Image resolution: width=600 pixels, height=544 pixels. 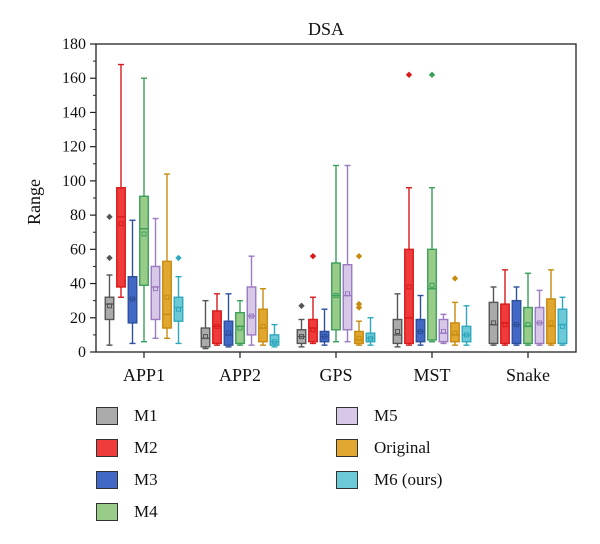 What do you see at coordinates (178, 299) in the screenshot?
I see `box-m6-ours--app1` at bounding box center [178, 299].